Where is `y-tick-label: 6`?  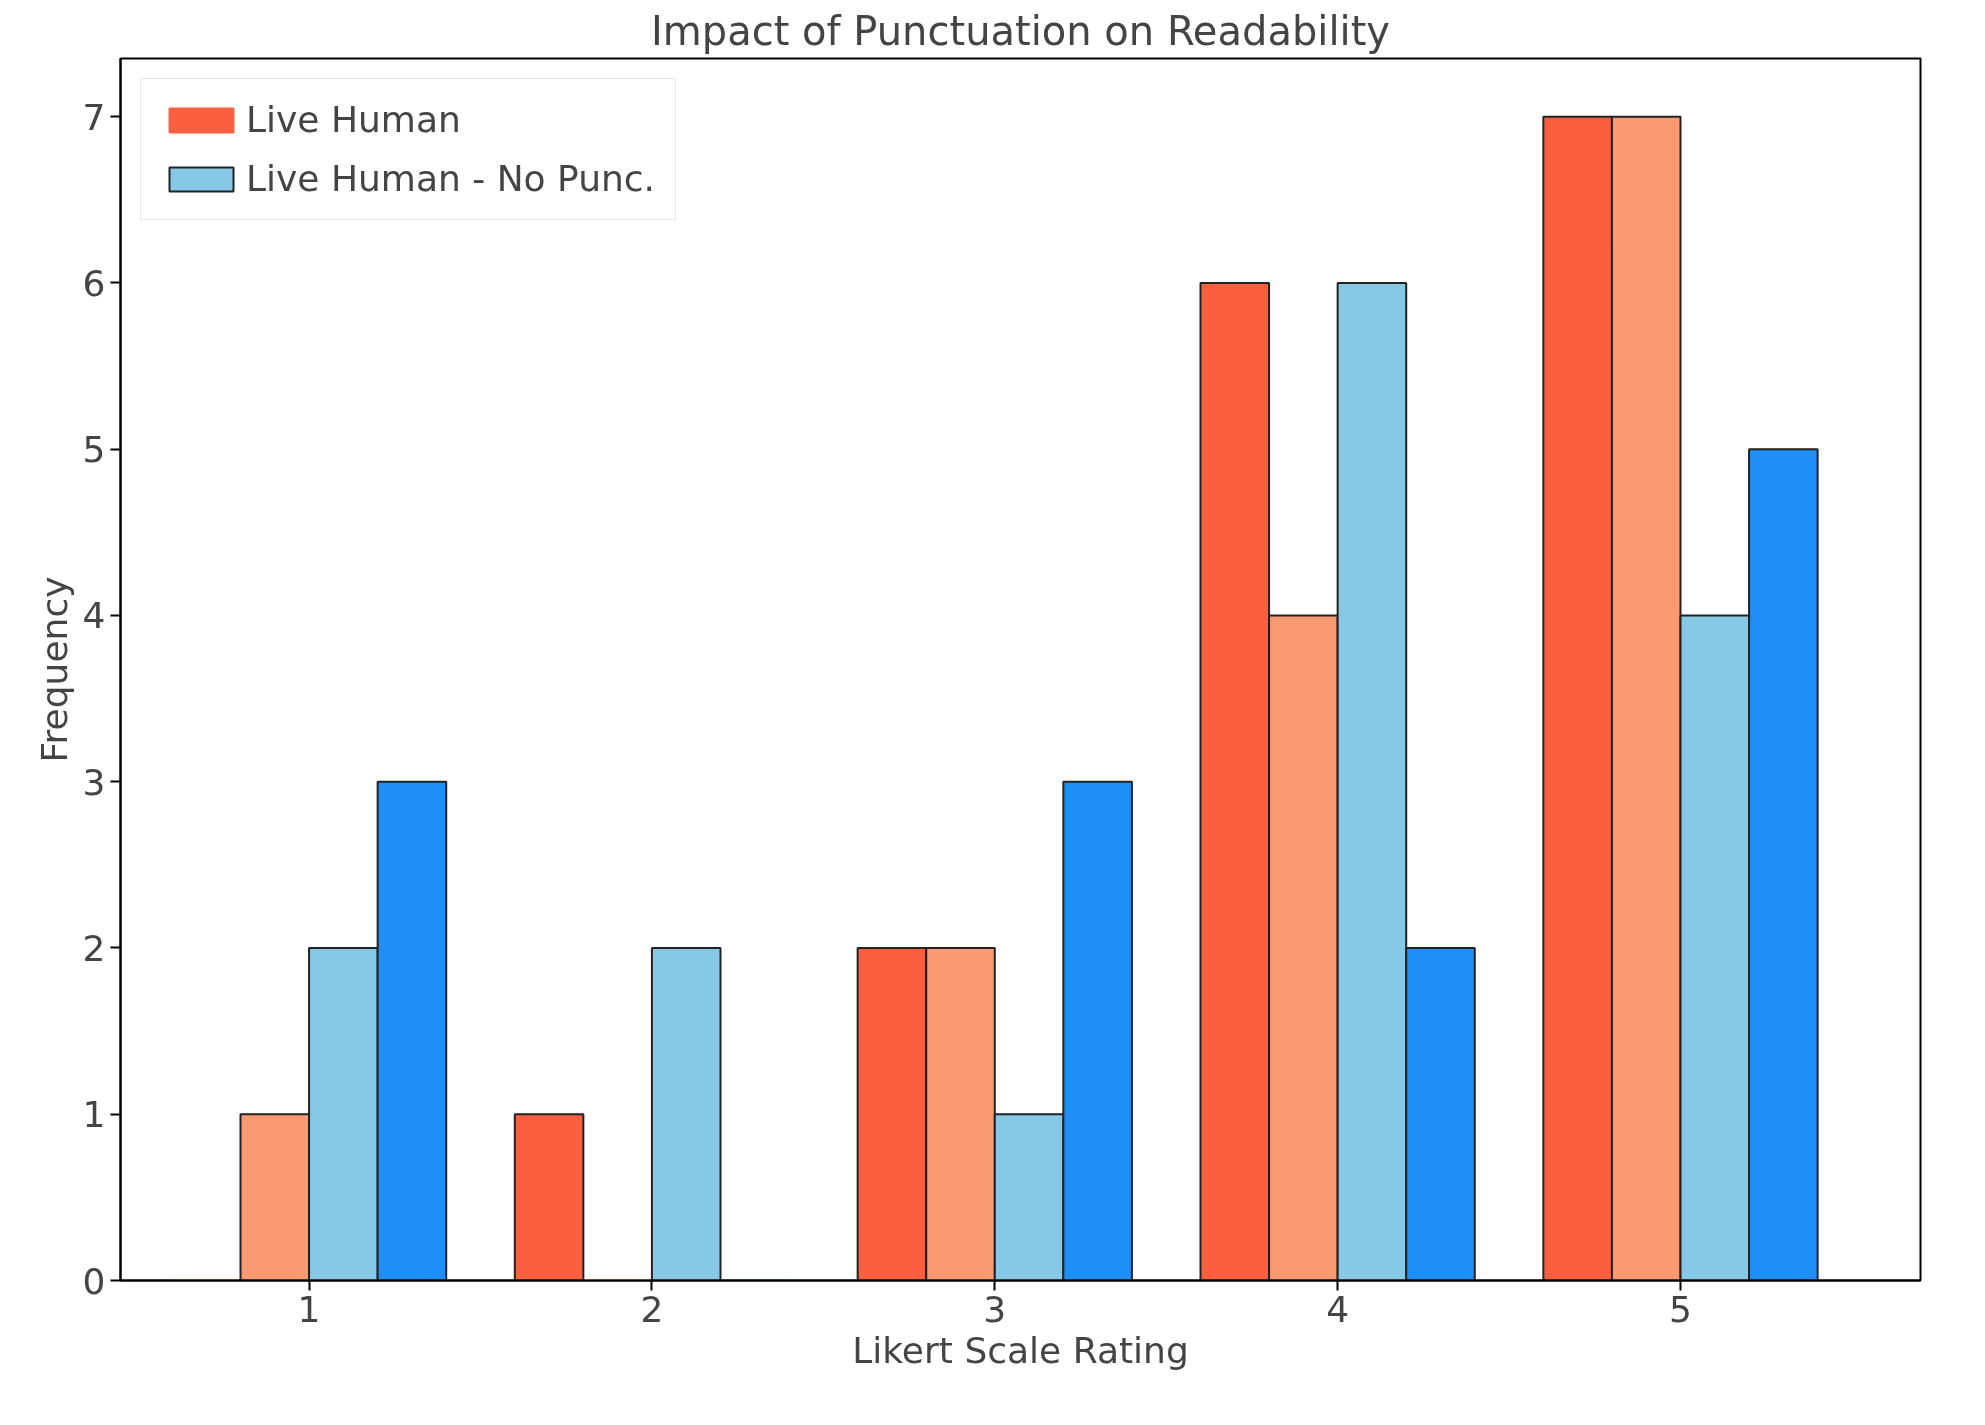
y-tick-label: 6 is located at coordinates (94, 283).